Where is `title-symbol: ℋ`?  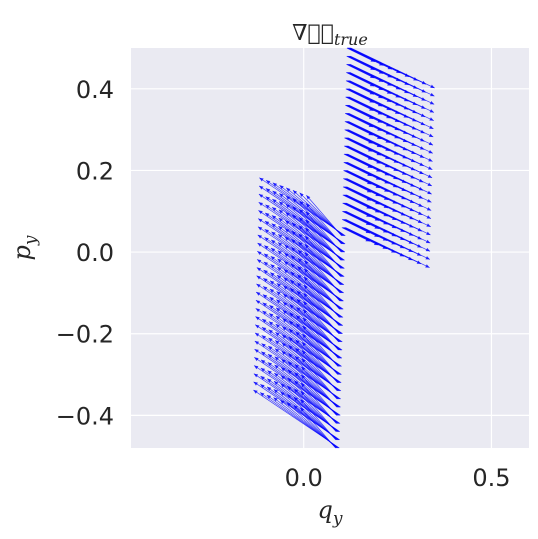 title-symbol: ℋ is located at coordinates (327, 33).